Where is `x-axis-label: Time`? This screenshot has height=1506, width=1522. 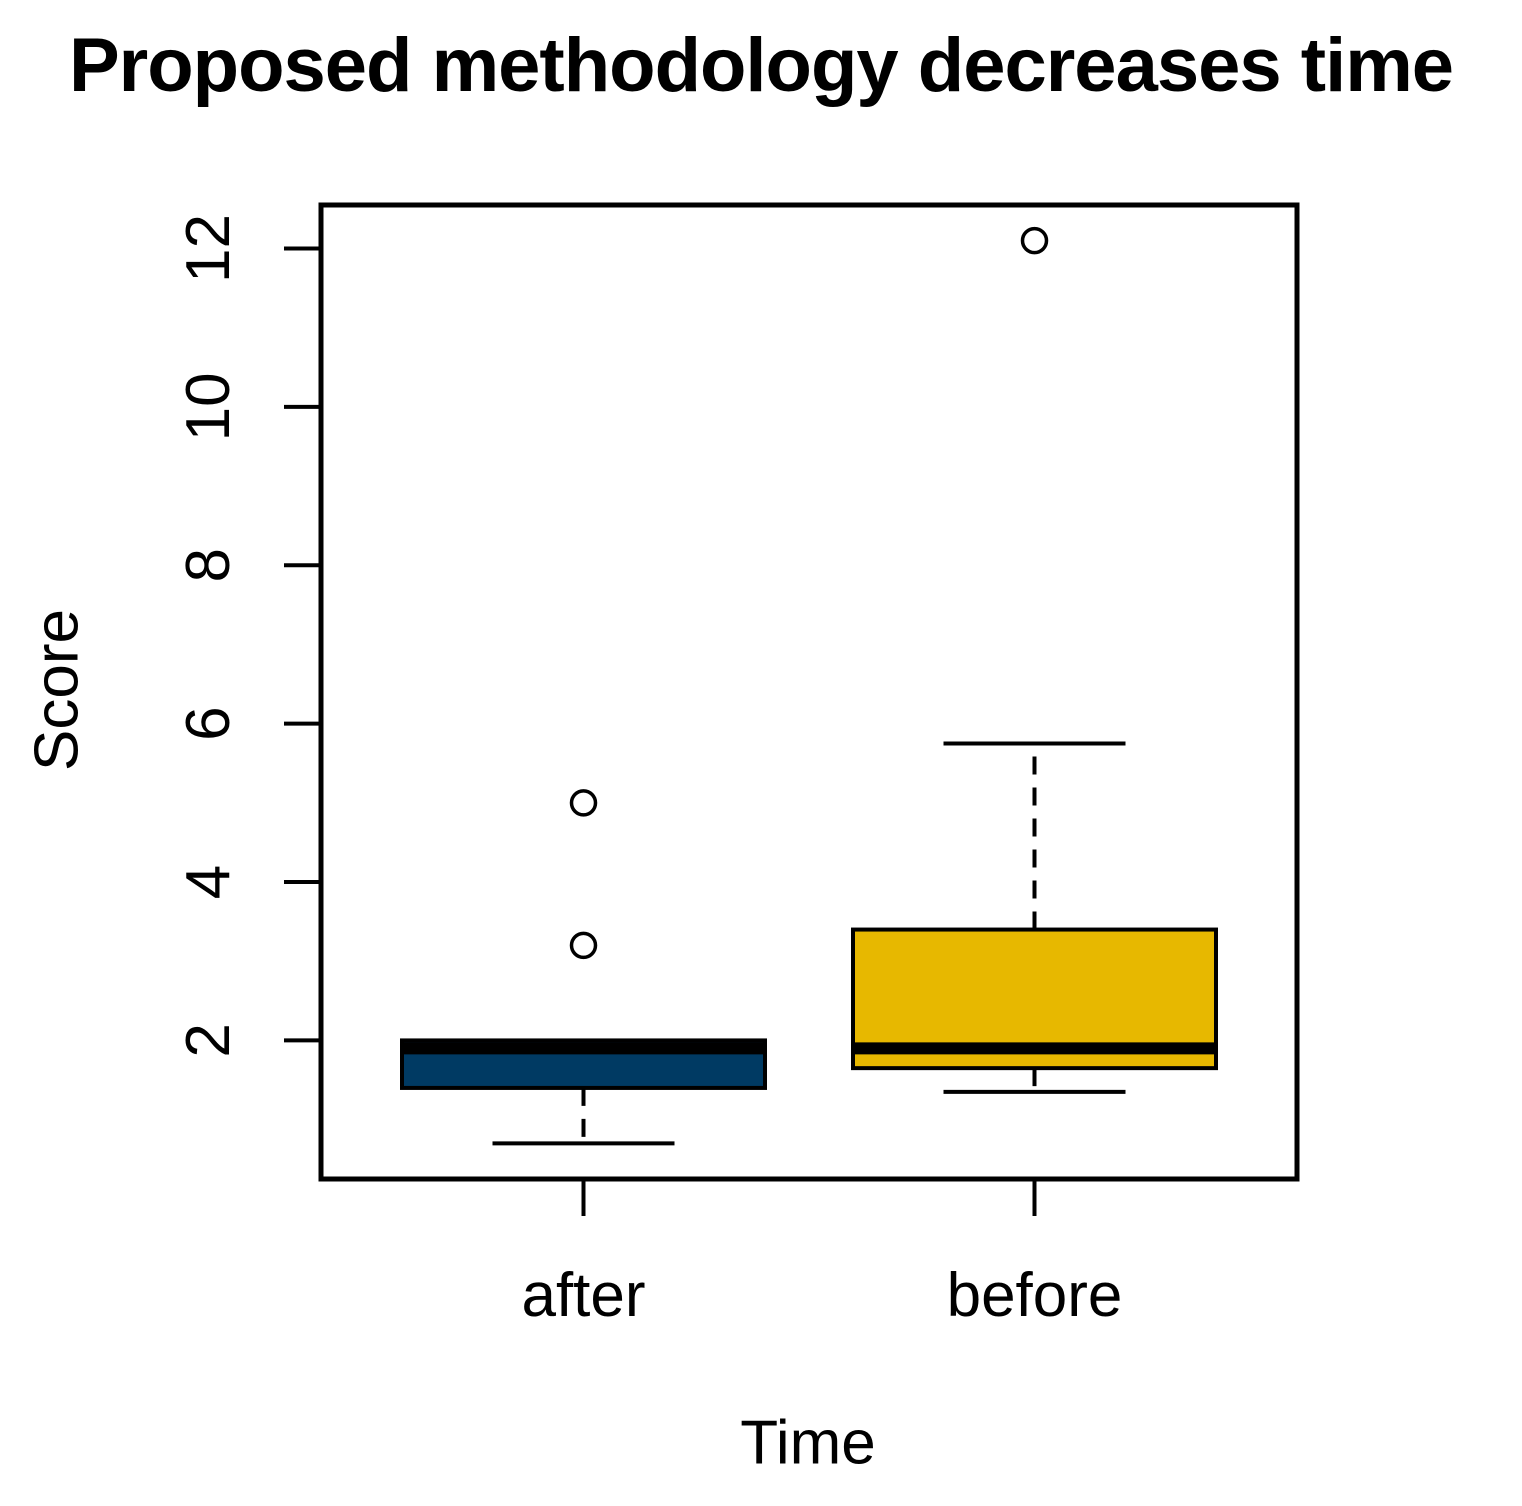
x-axis-label: Time is located at coordinates (808, 1443).